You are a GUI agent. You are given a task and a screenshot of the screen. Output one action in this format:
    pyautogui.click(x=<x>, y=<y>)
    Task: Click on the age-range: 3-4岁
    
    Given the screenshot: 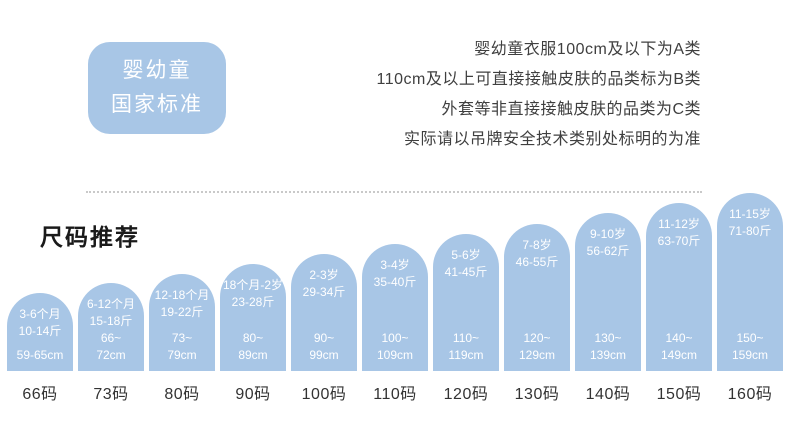 What is the action you would take?
    pyautogui.click(x=395, y=265)
    